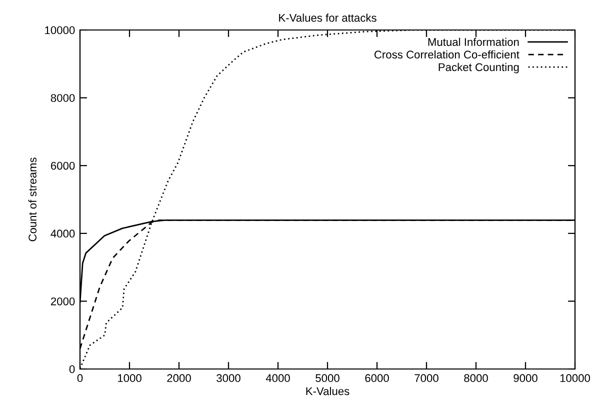  Describe the element at coordinates (278, 378) in the screenshot. I see `x-tick-label: 4000` at that location.